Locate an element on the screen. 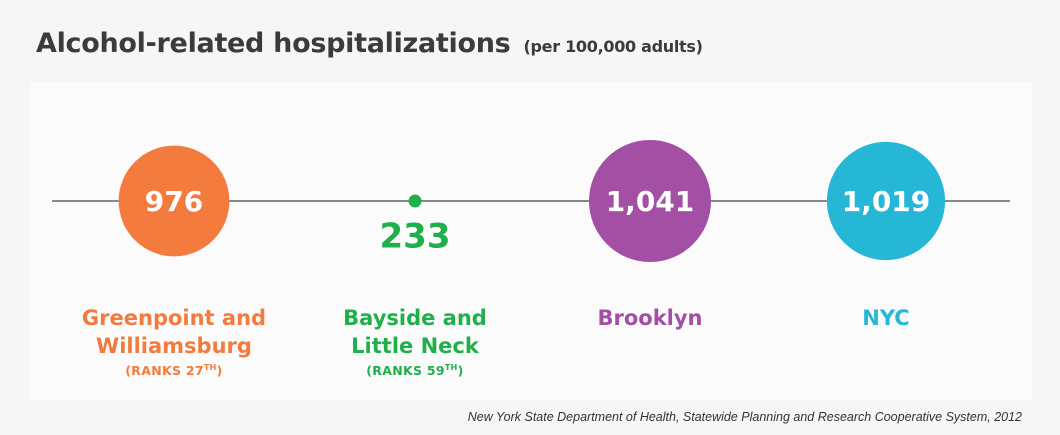 This screenshot has width=1060, height=435. category-label-3-line-0: NYC is located at coordinates (886, 318).